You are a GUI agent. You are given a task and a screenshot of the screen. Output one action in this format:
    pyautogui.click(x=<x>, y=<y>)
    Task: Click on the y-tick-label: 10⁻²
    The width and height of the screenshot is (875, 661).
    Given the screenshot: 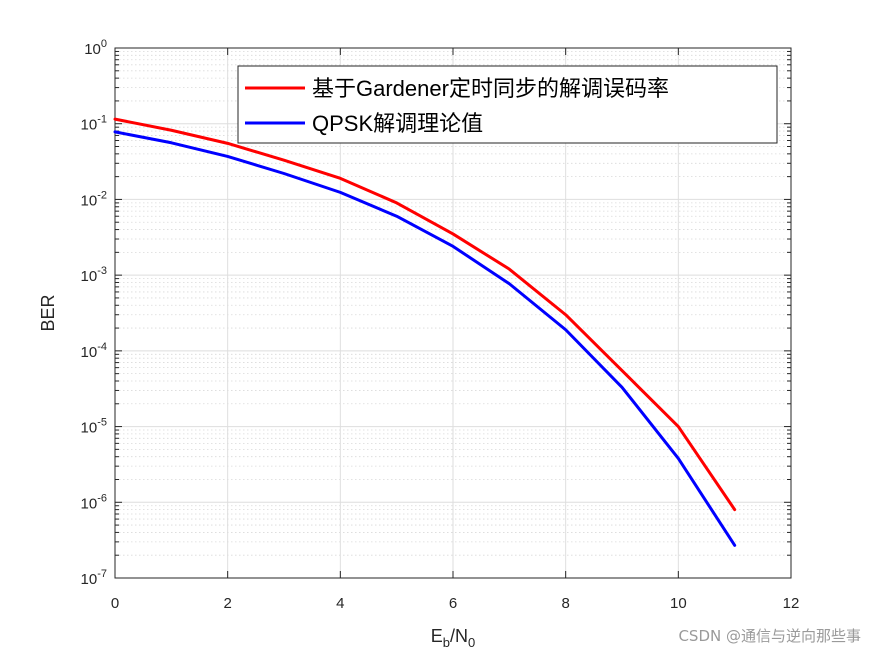 What is the action you would take?
    pyautogui.click(x=94, y=199)
    